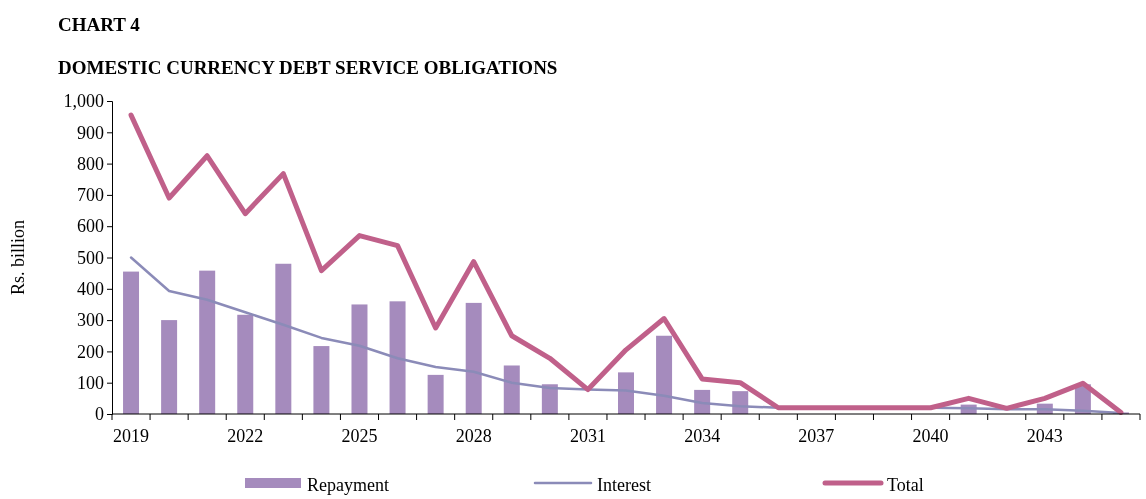 The width and height of the screenshot is (1146, 499). Describe the element at coordinates (90, 132) in the screenshot. I see `y-tick-label: 900` at that location.